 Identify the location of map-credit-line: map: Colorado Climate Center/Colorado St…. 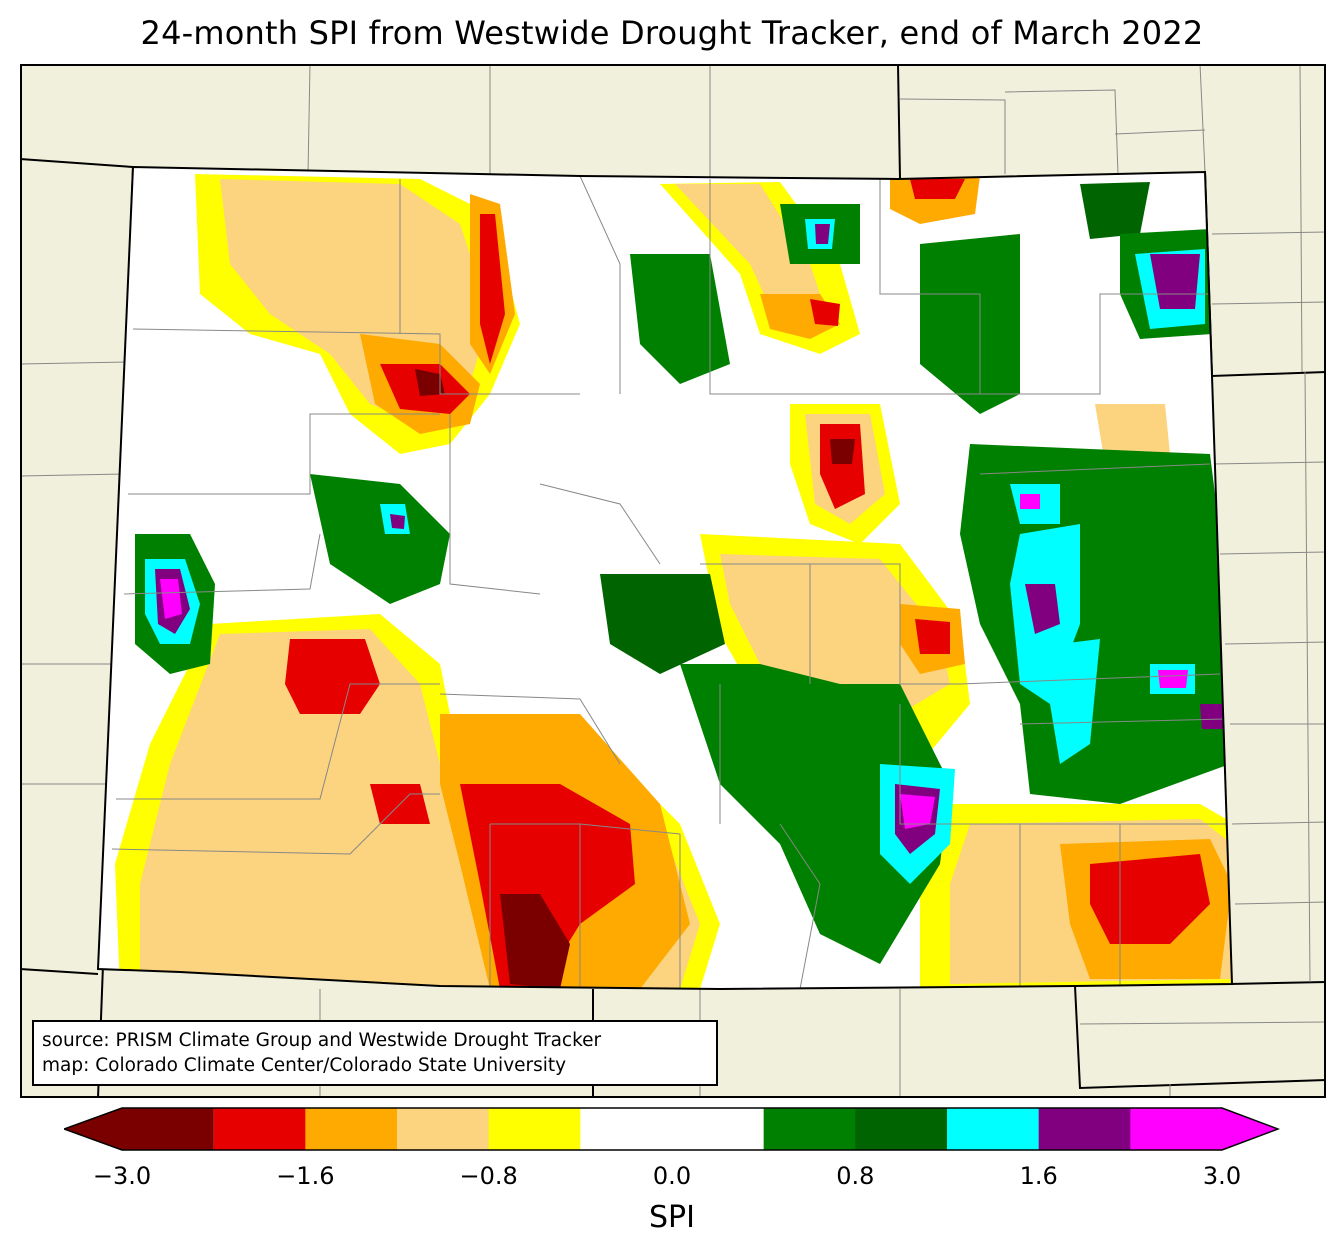
(304, 1065).